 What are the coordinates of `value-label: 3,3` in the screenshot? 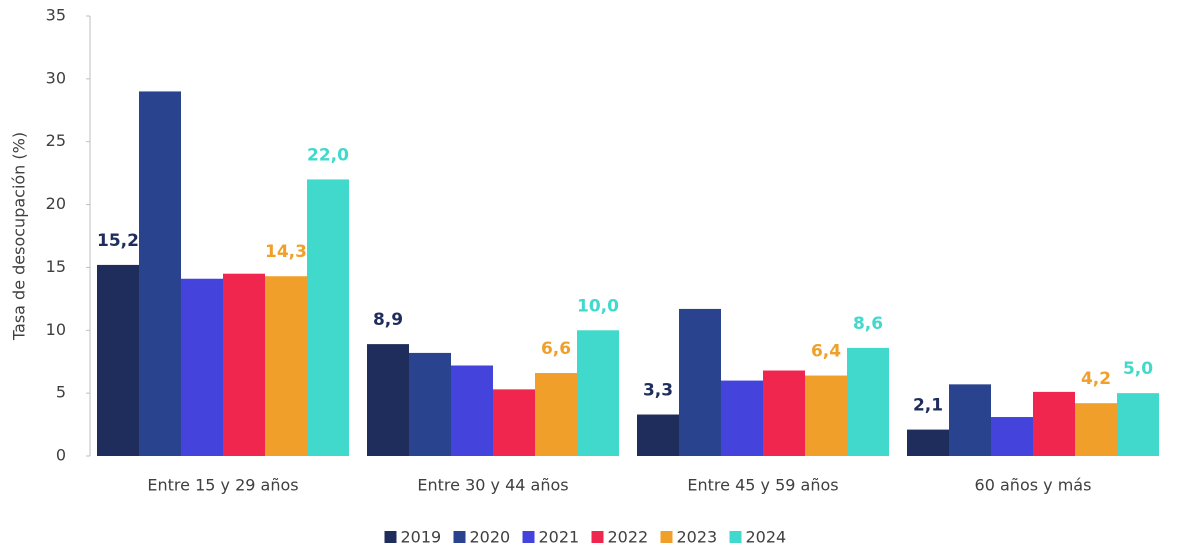 It's located at (658, 391).